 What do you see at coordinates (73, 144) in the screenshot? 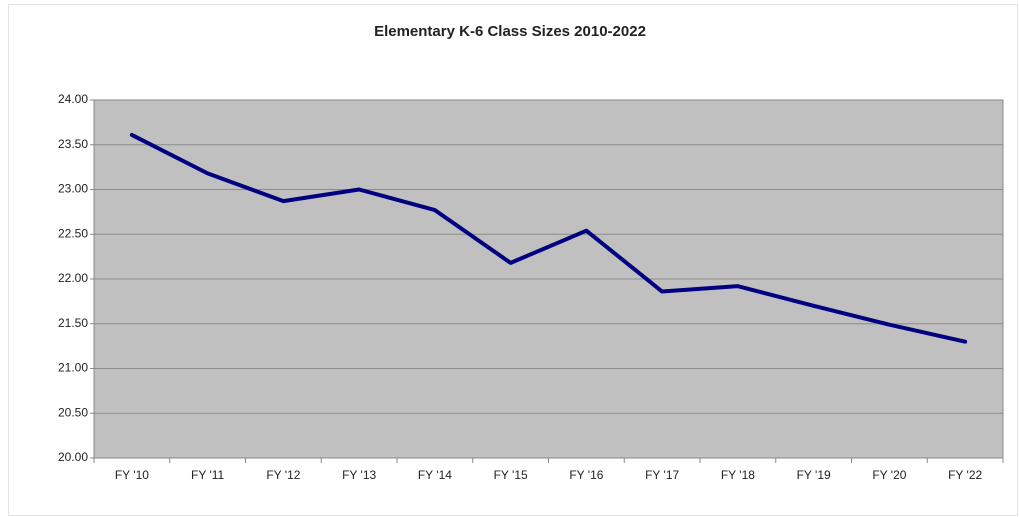
I see `y-tick-label: 23.50` at bounding box center [73, 144].